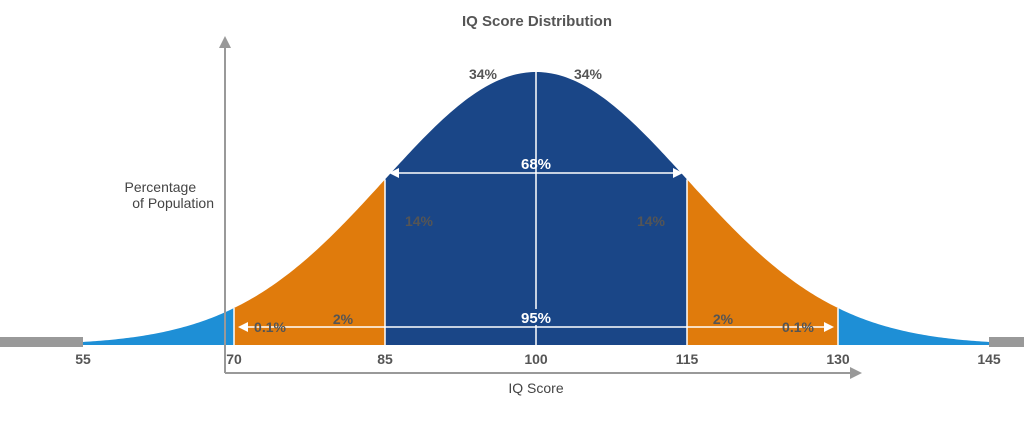 Image resolution: width=1024 pixels, height=427 pixels. Describe the element at coordinates (588, 74) in the screenshot. I see `percent-label-100-115: 34%` at that location.